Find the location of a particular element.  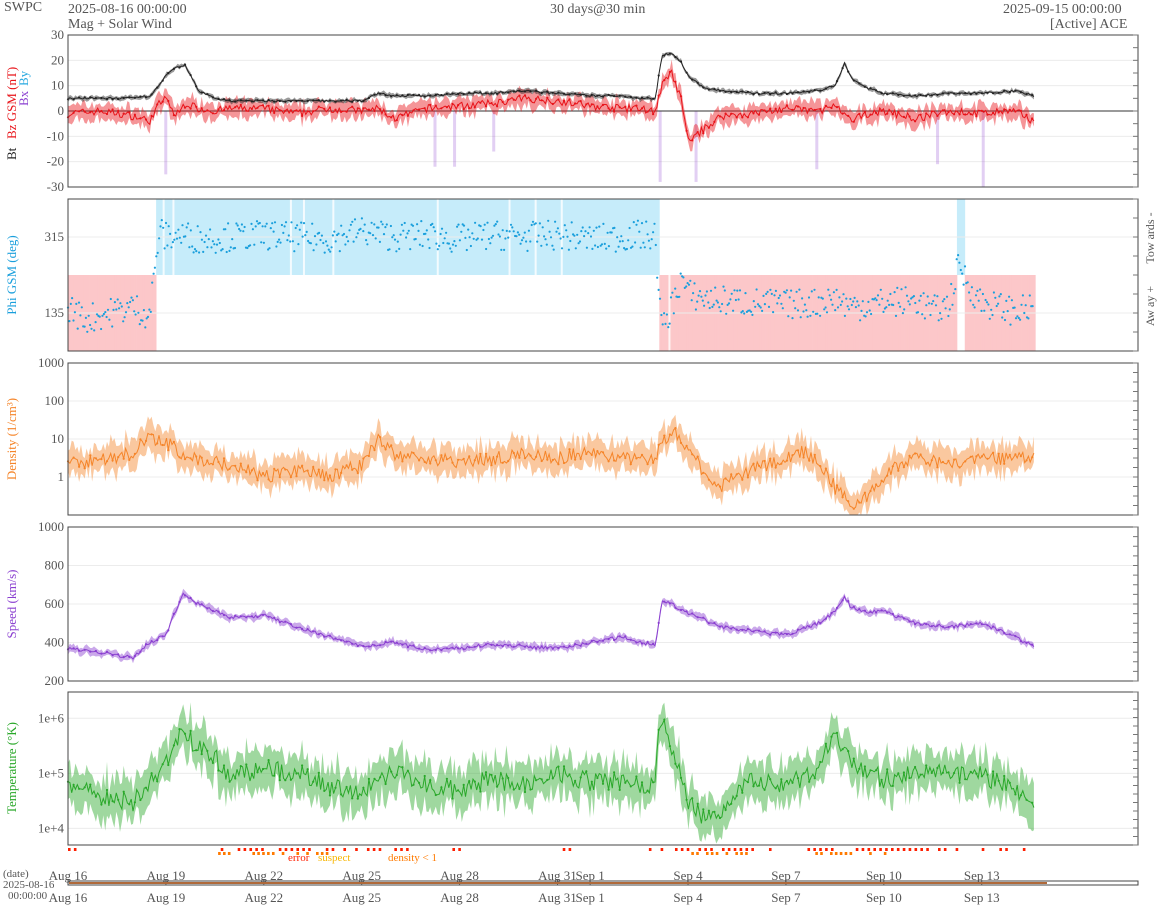

speed-y-tick-label: 600 is located at coordinates (55, 603).